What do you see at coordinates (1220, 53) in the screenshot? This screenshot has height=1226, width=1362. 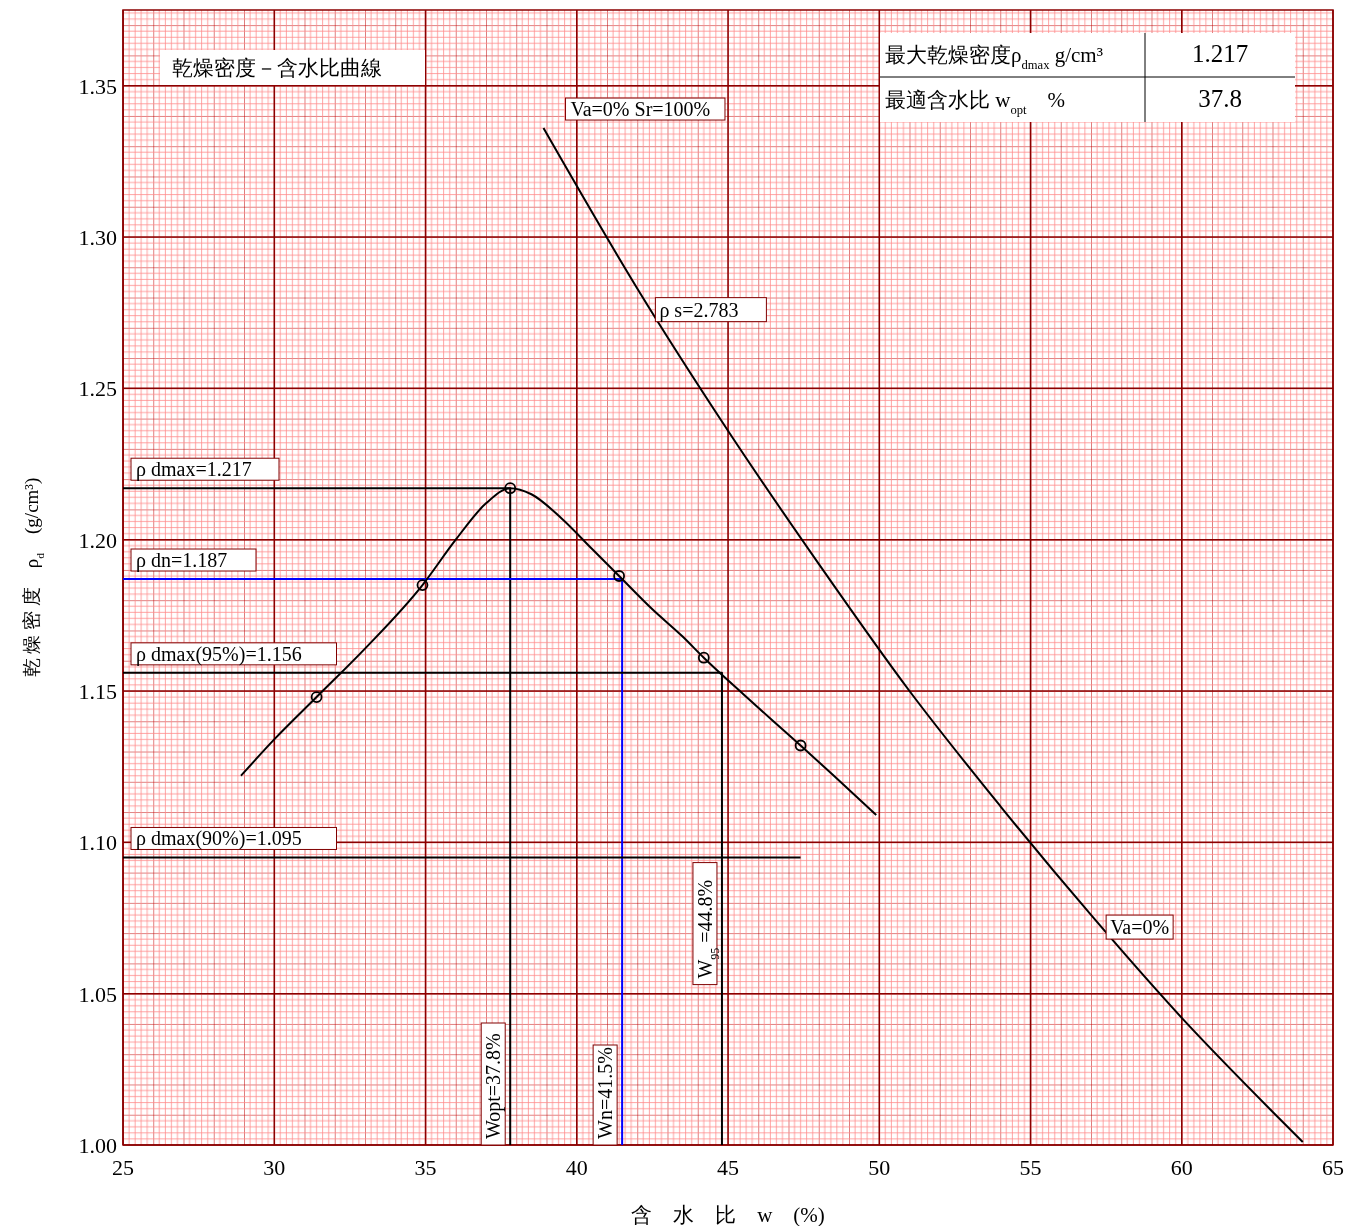 I see `annotation: 1.217` at bounding box center [1220, 53].